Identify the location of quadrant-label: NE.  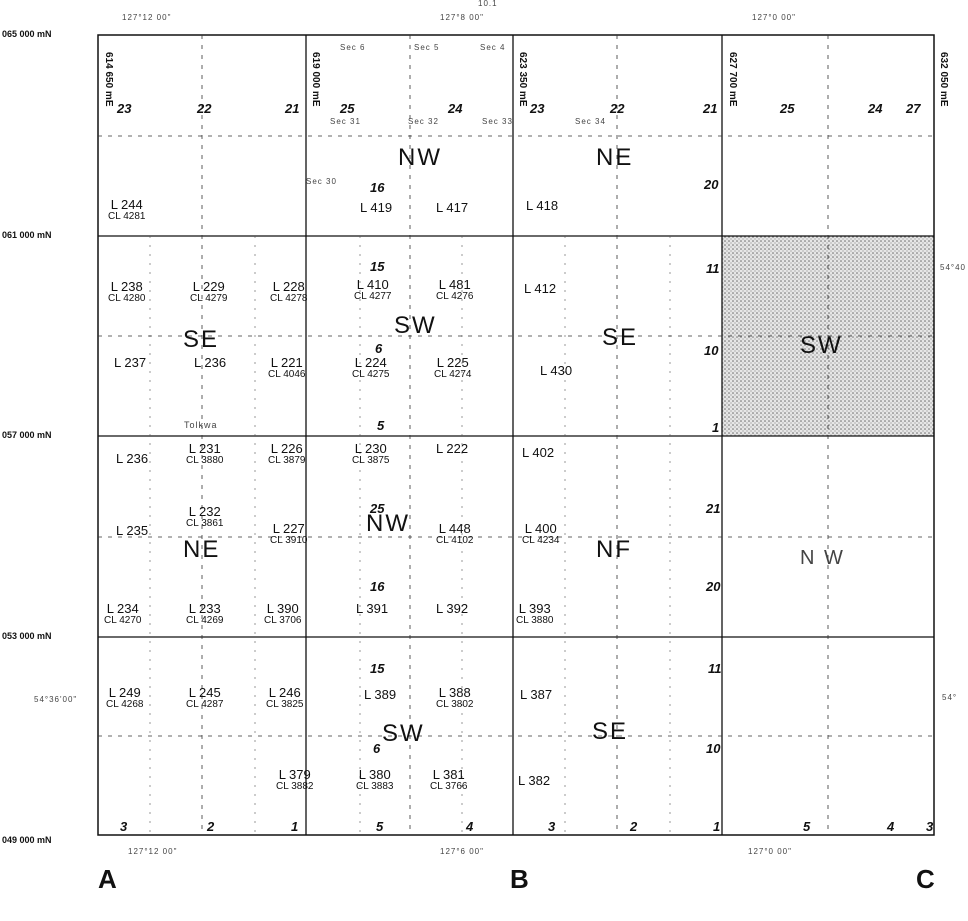
(615, 157).